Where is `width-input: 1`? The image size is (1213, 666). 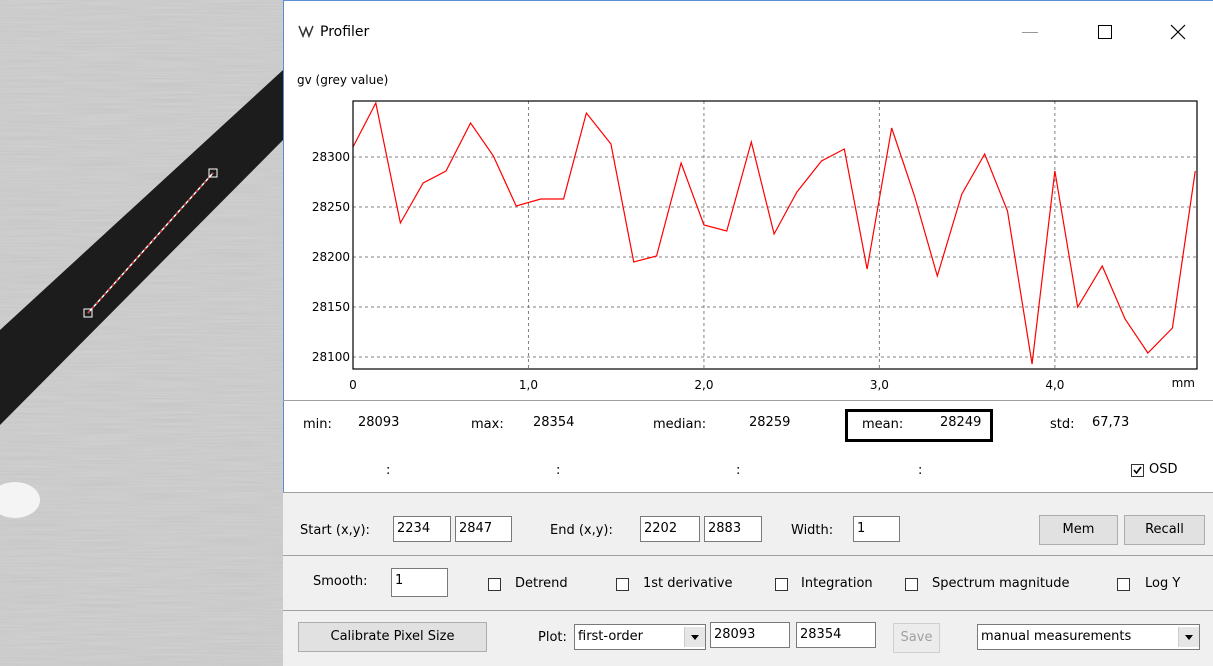 width-input: 1 is located at coordinates (876, 529).